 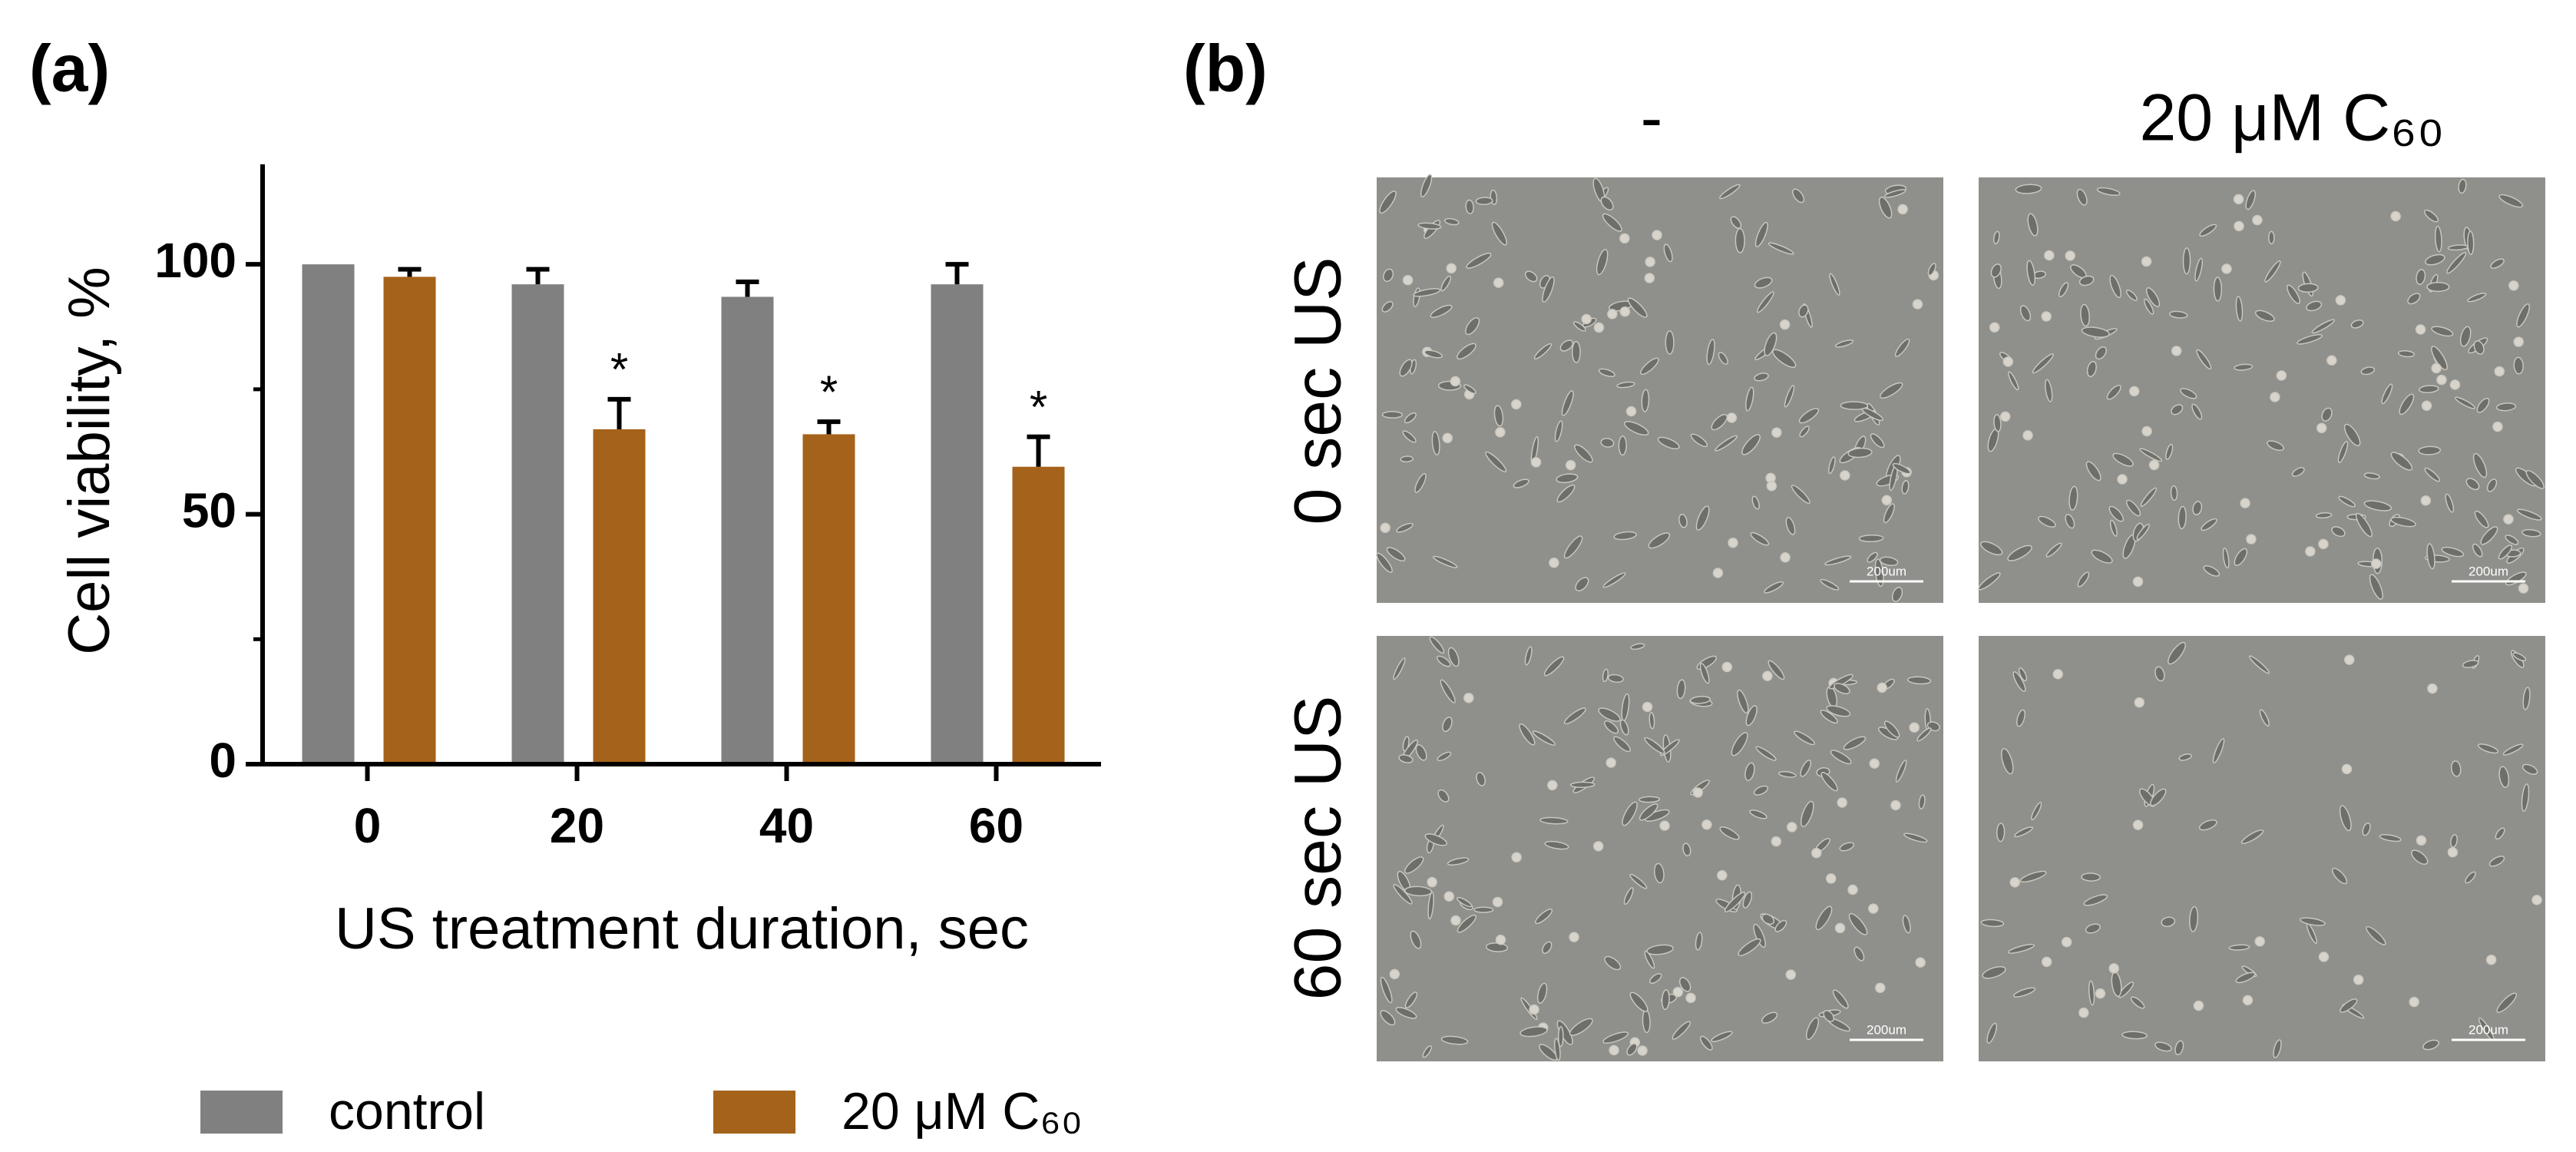 I want to click on panel-label: (a), so click(x=69, y=69).